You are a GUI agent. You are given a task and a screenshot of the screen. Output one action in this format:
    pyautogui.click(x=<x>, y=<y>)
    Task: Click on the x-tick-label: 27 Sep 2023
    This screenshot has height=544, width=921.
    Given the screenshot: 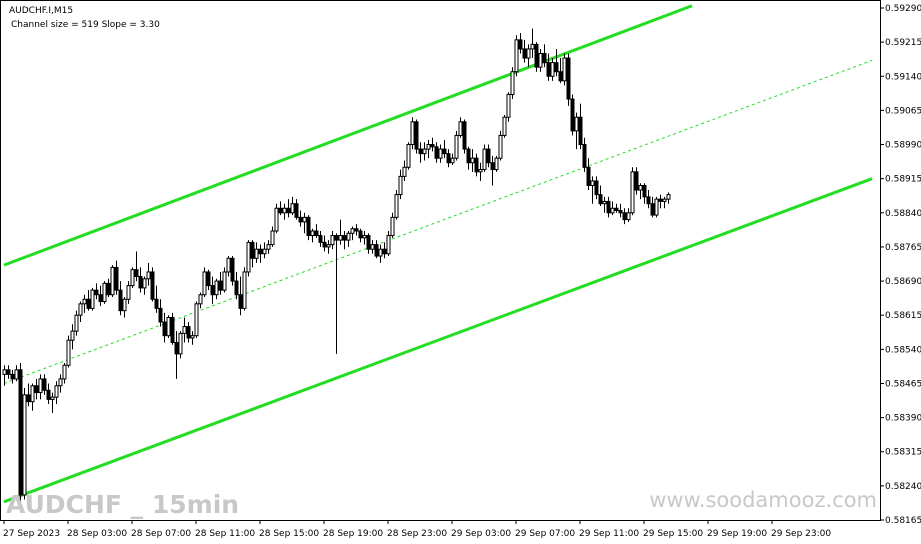 What is the action you would take?
    pyautogui.click(x=31, y=534)
    